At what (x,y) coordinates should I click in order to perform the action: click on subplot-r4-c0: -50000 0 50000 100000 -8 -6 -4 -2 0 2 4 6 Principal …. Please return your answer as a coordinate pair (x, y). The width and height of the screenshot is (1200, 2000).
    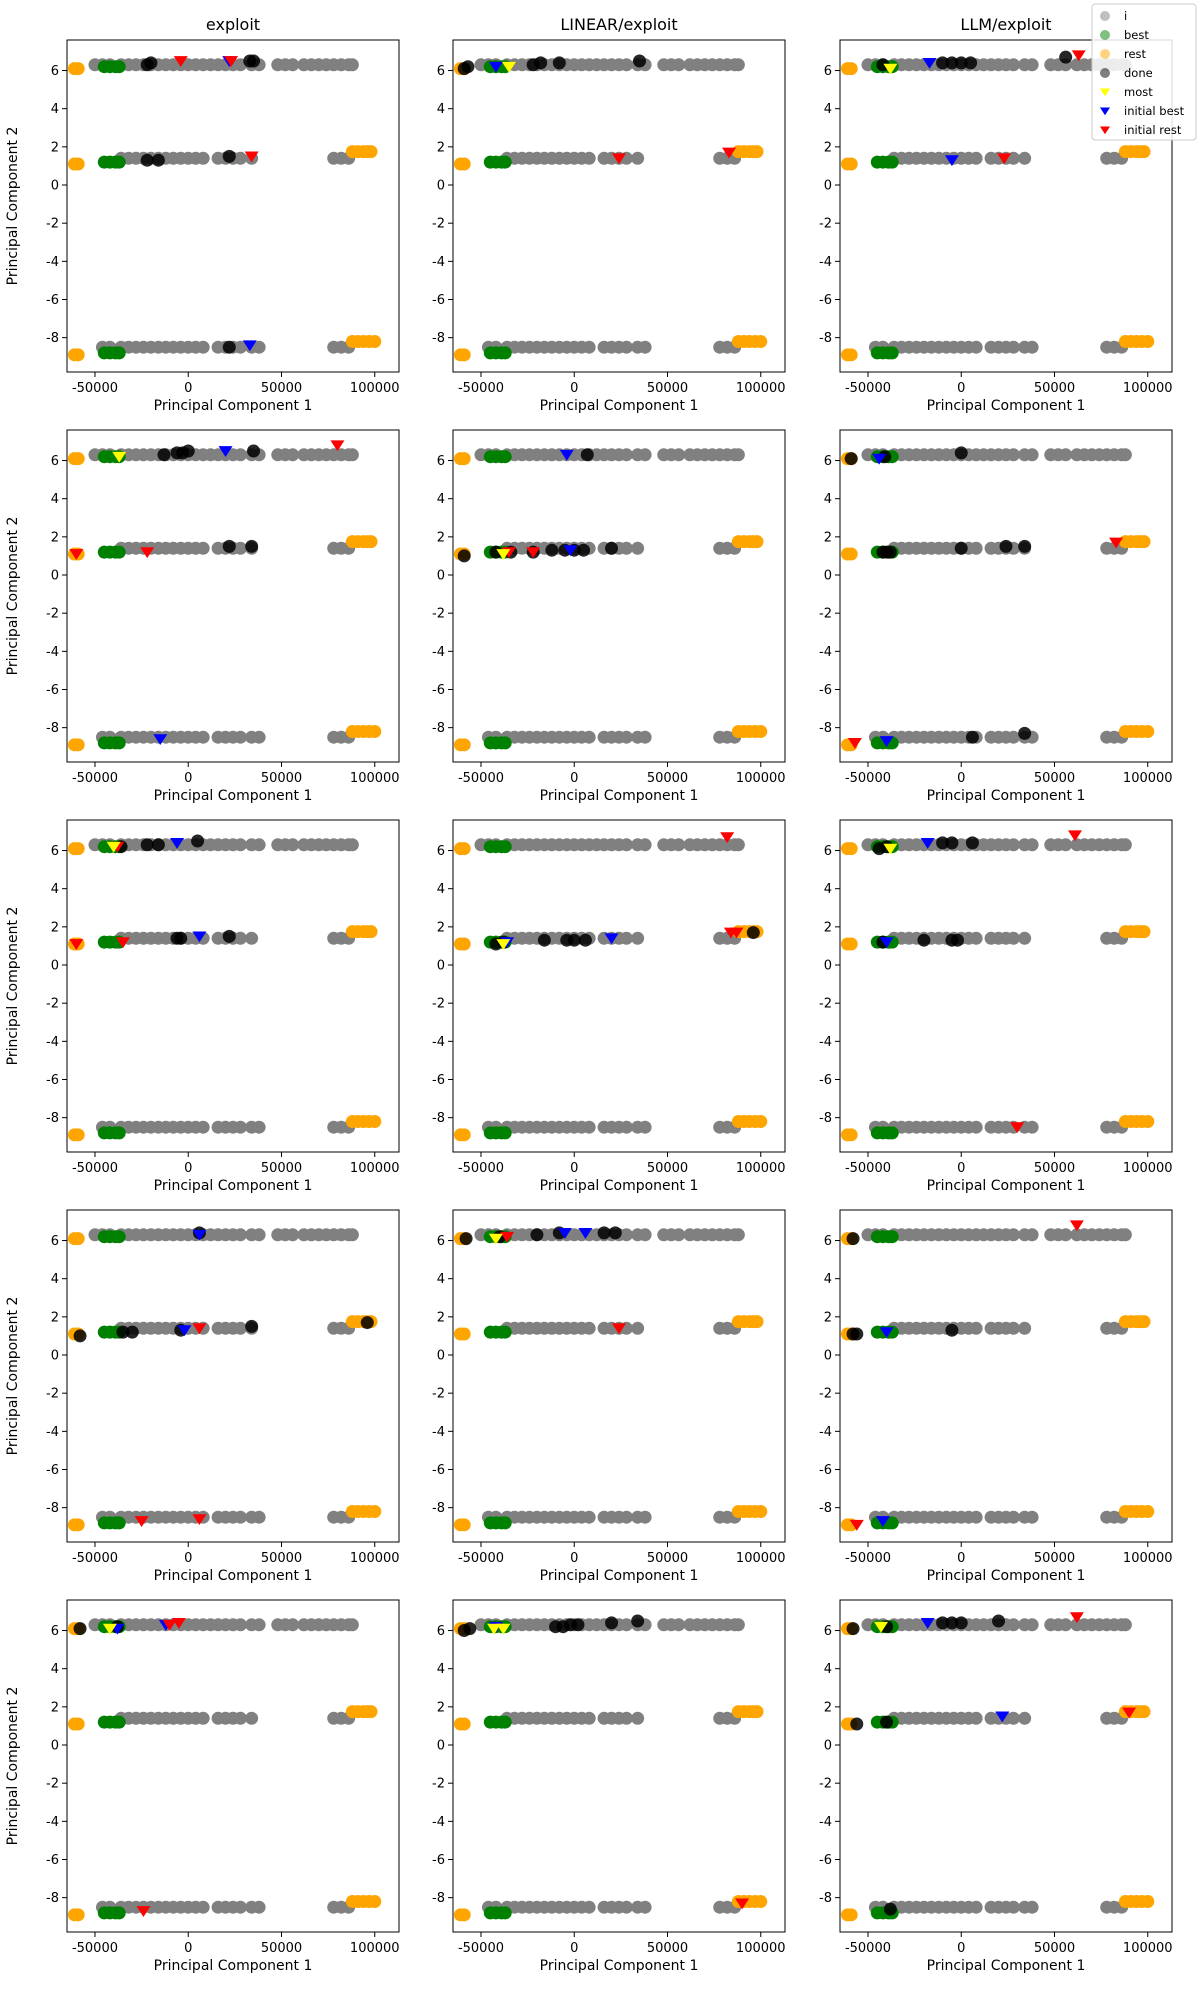
    Looking at the image, I should click on (202, 1786).